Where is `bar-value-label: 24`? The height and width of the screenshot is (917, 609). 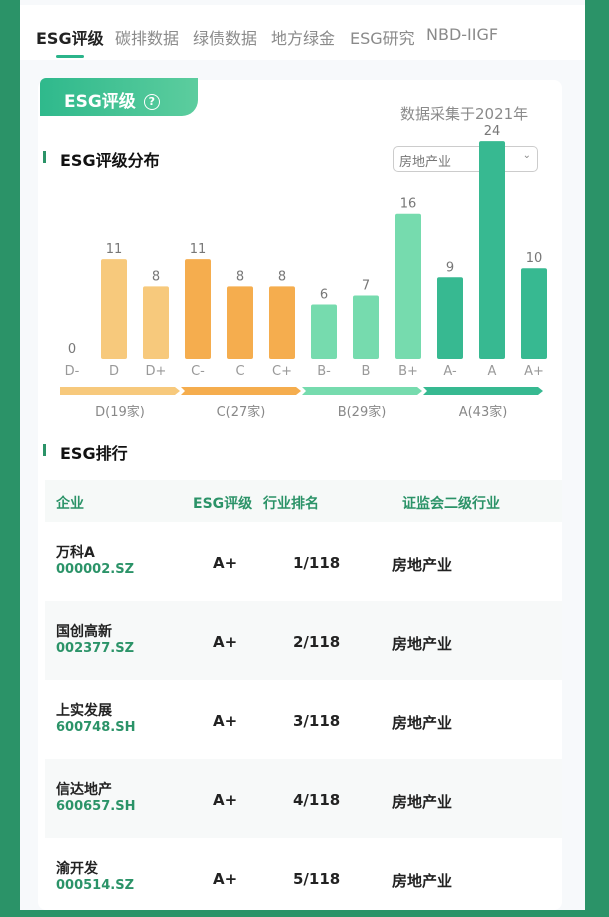 bar-value-label: 24 is located at coordinates (492, 131).